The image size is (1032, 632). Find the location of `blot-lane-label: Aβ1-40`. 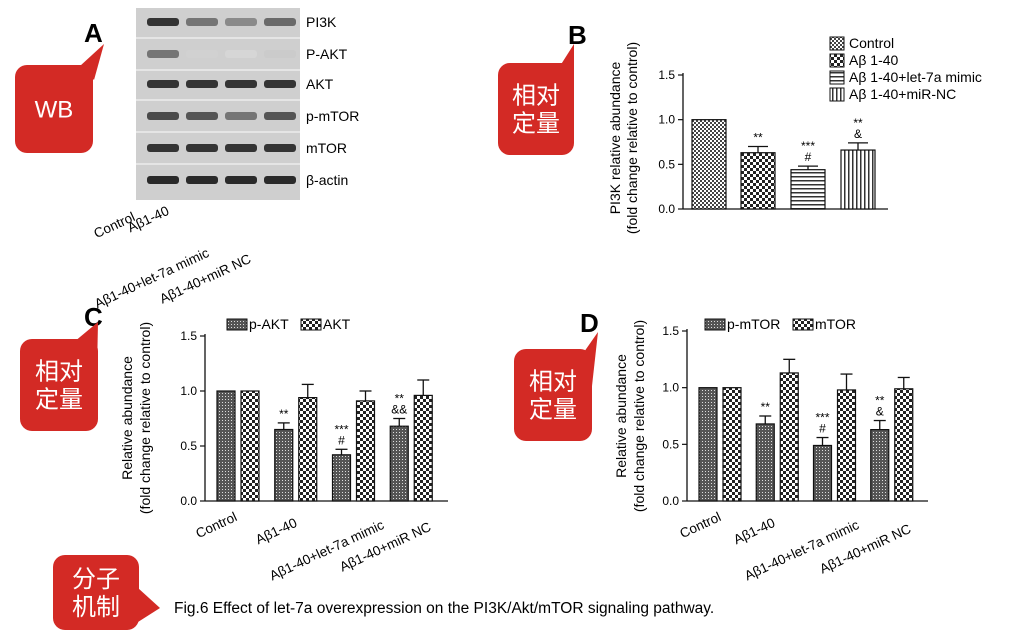

blot-lane-label: Aβ1-40 is located at coordinates (148, 219).